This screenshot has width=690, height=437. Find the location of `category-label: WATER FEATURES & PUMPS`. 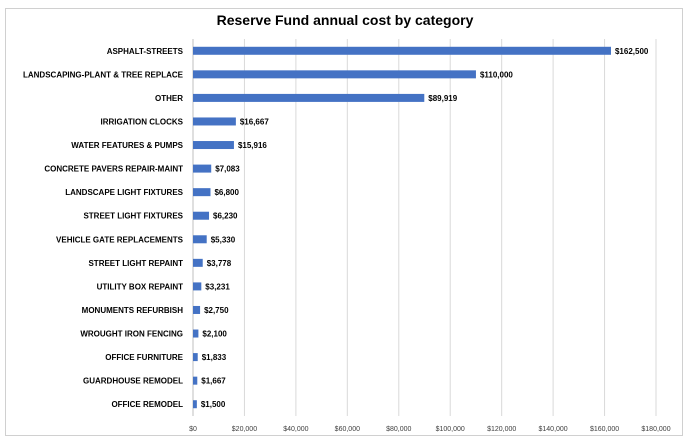

category-label: WATER FEATURES & PUMPS is located at coordinates (127, 145).